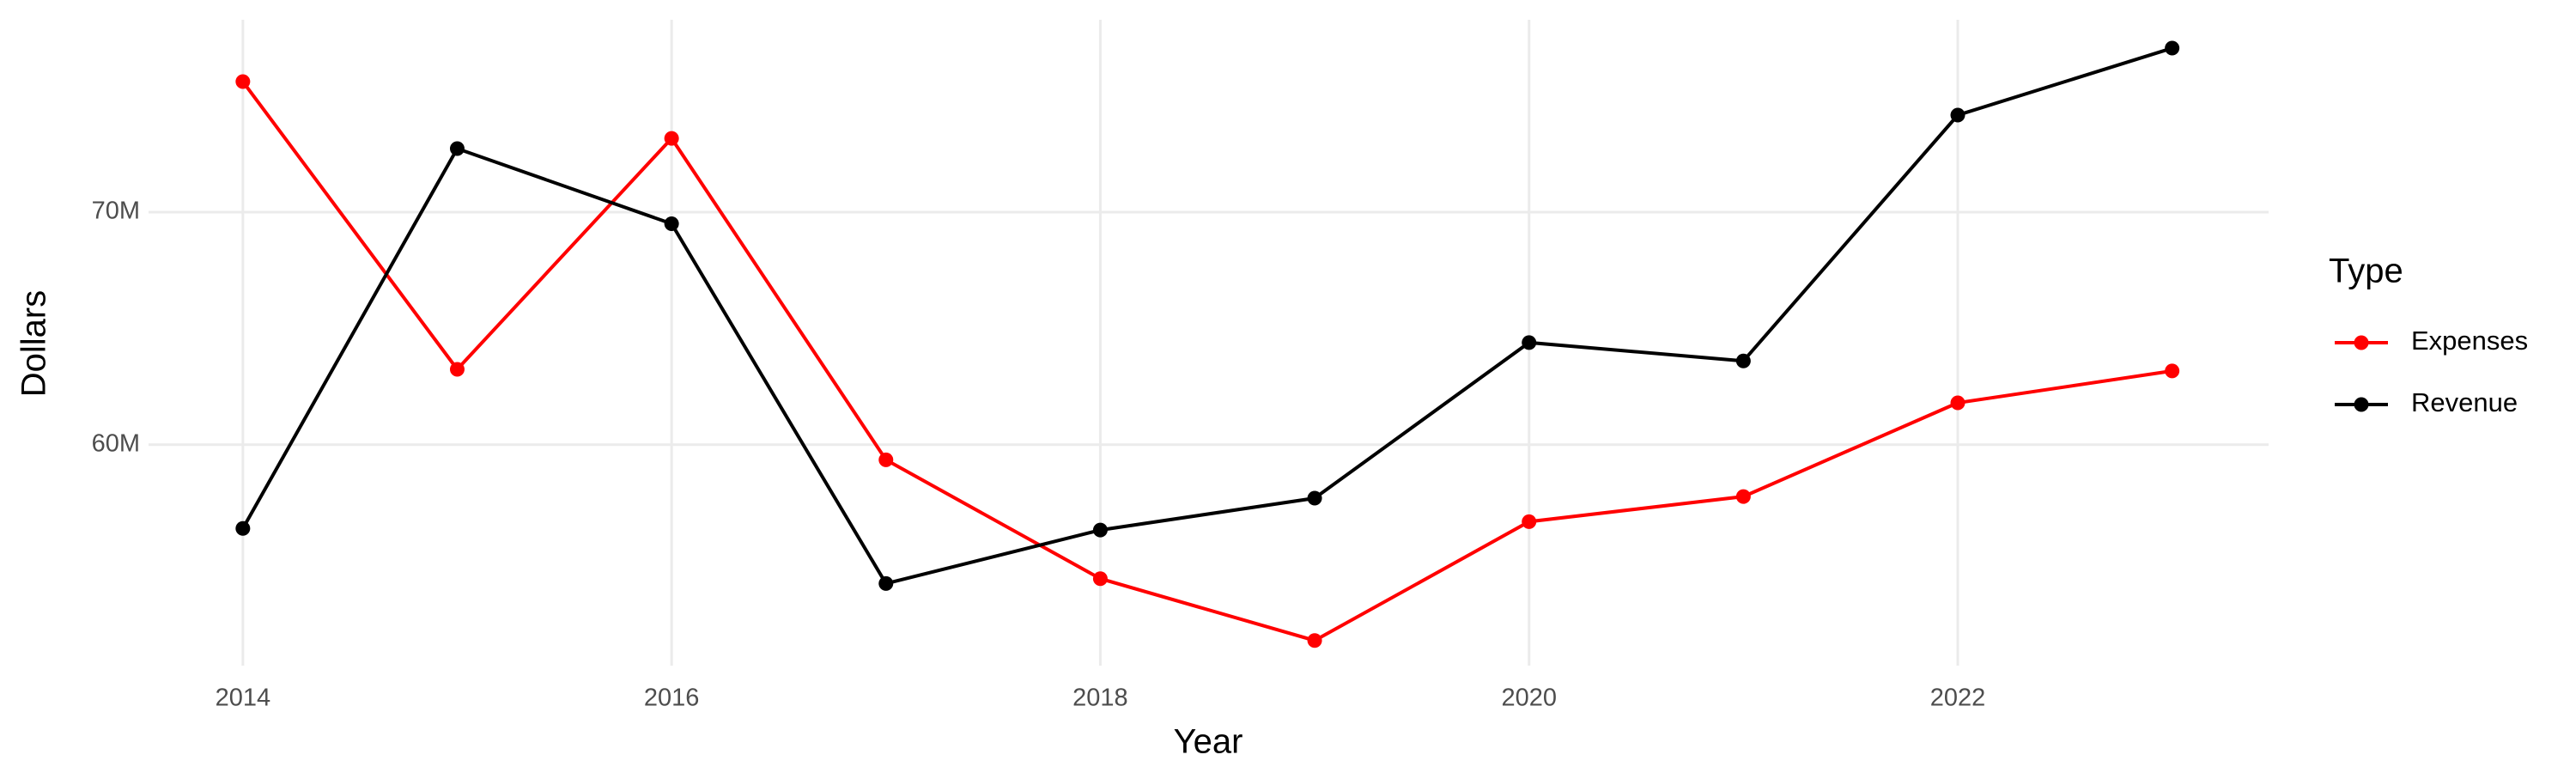 The height and width of the screenshot is (773, 2576). Describe the element at coordinates (1100, 698) in the screenshot. I see `x-tick-label: 2018` at that location.